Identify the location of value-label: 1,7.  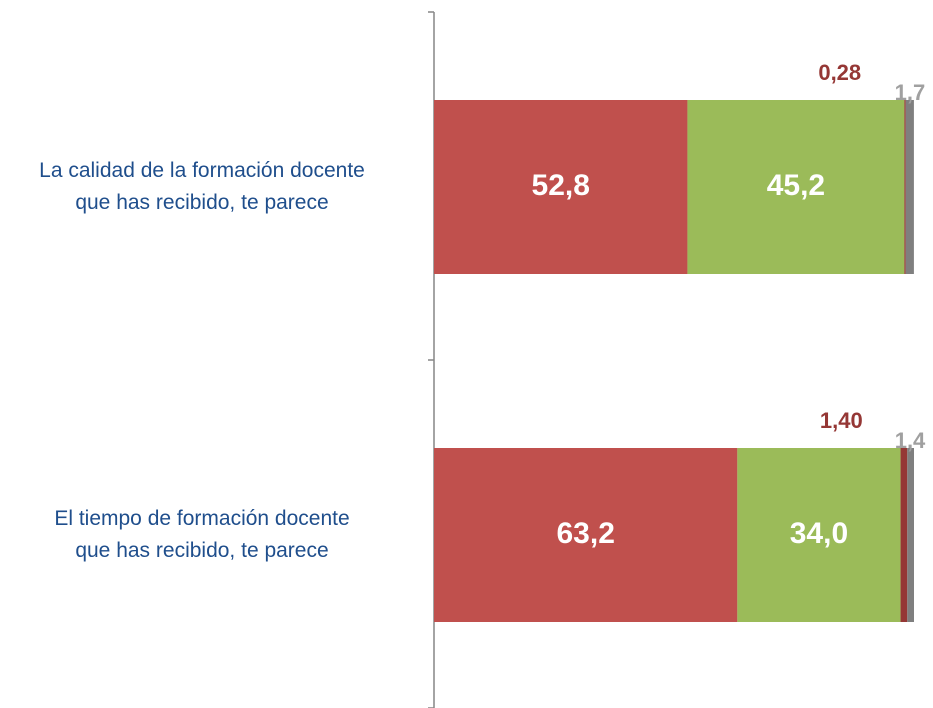
(910, 92).